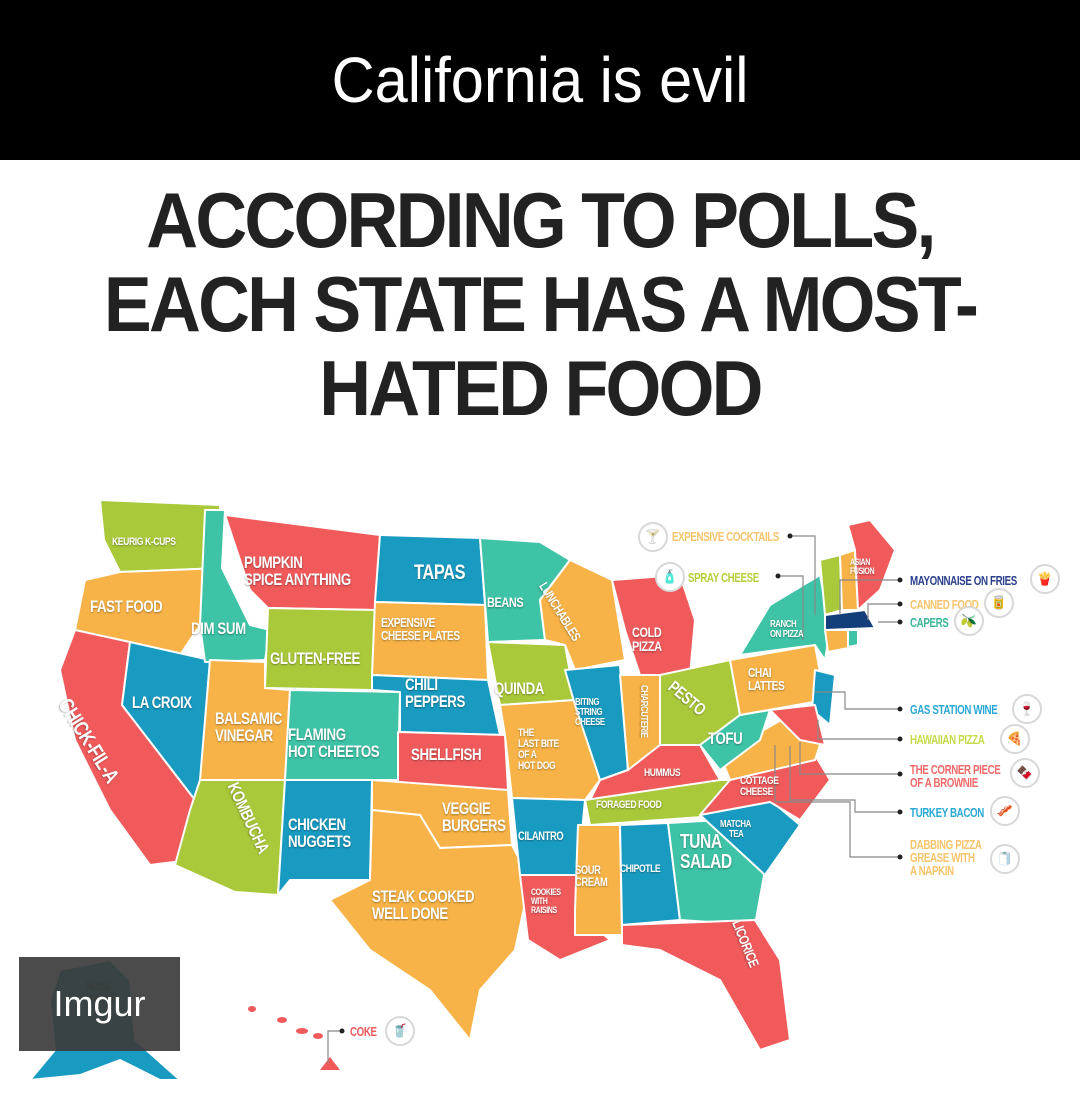 Image resolution: width=1080 pixels, height=1106 pixels. Describe the element at coordinates (670, 577) in the screenshot. I see `spray-can-icon: 🧴` at that location.